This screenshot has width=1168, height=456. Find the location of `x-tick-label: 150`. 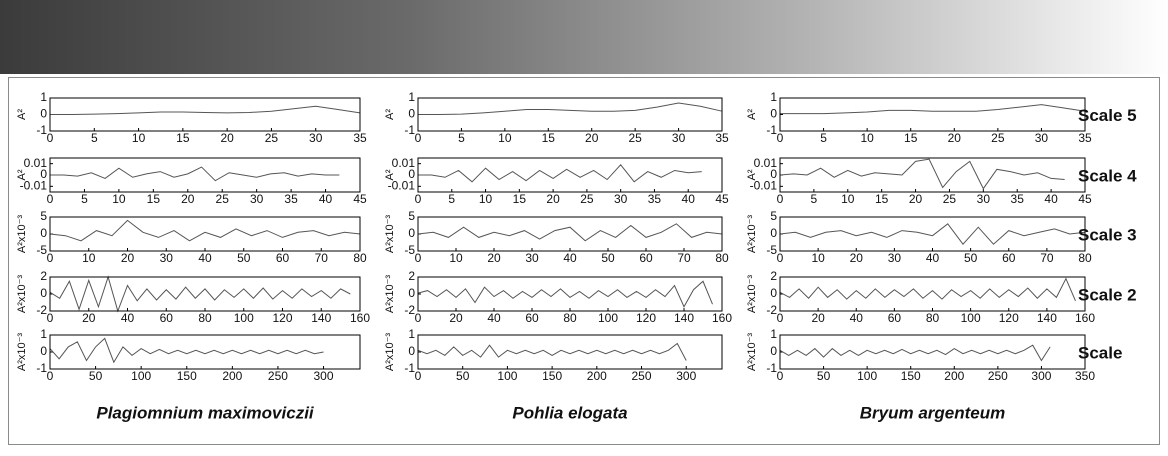

x-tick-label: 150 is located at coordinates (911, 376).